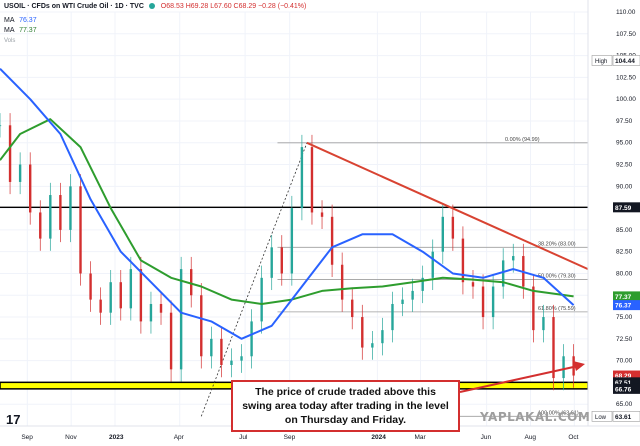 The image size is (640, 446). I want to click on y-tick-label: 102.50, so click(626, 77).